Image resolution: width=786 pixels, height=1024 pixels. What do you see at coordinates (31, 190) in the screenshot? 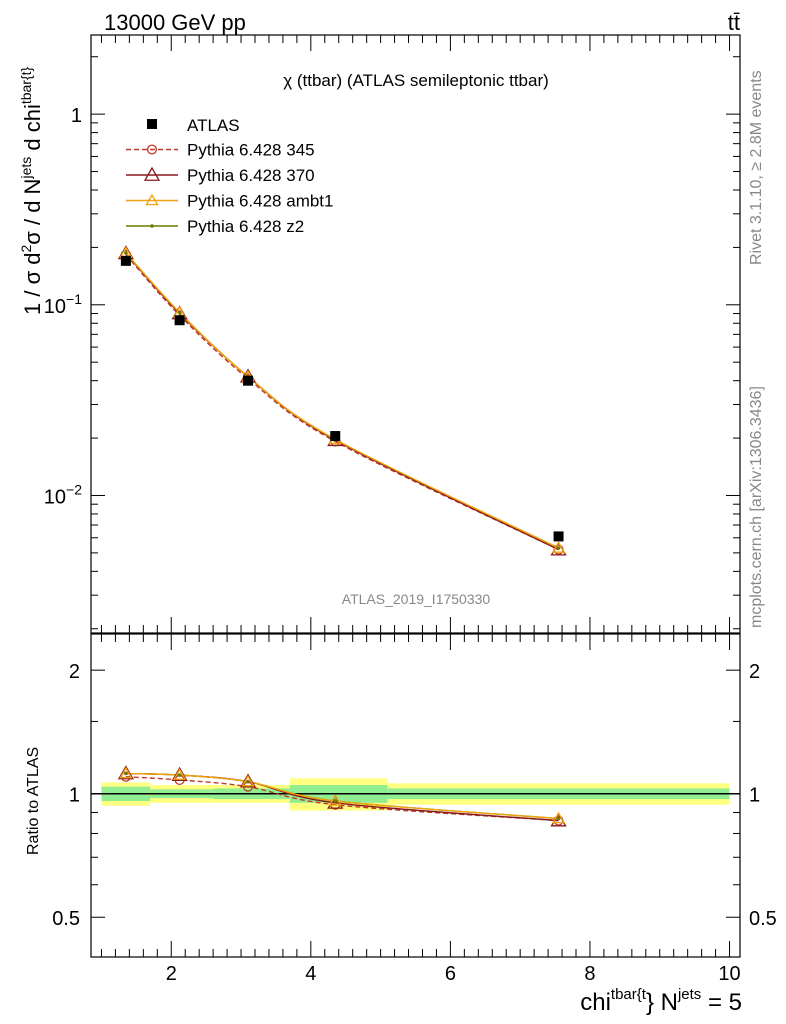
I see `main-y-axis-label: 1 / σ d2σ / d Njets d chitbar{t}` at bounding box center [31, 190].